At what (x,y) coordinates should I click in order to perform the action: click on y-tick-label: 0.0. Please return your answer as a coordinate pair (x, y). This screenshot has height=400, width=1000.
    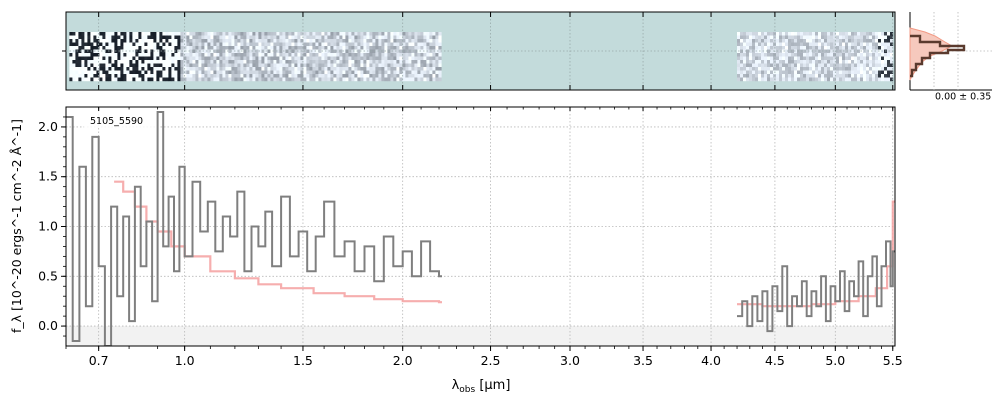
    Looking at the image, I should click on (48, 325).